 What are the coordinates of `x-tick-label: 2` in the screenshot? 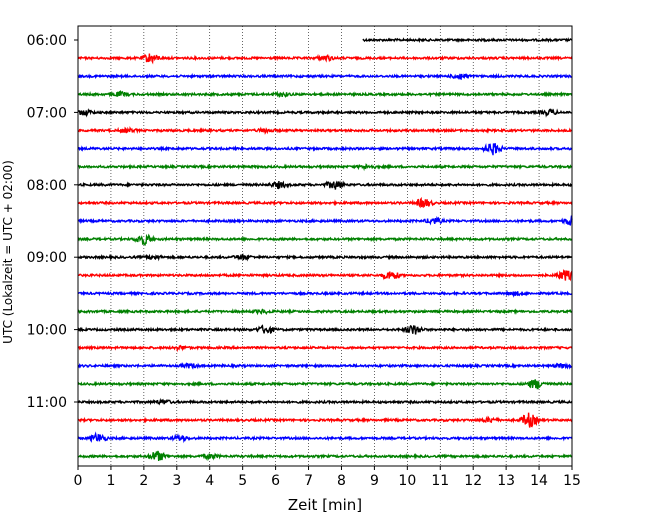 It's located at (143, 481).